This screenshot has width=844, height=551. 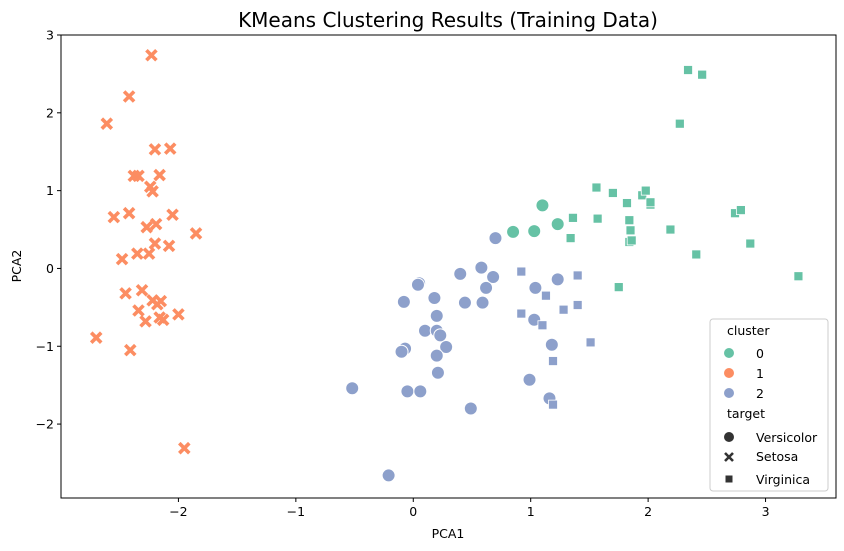 I want to click on y-tick-label: 1, so click(x=50, y=190).